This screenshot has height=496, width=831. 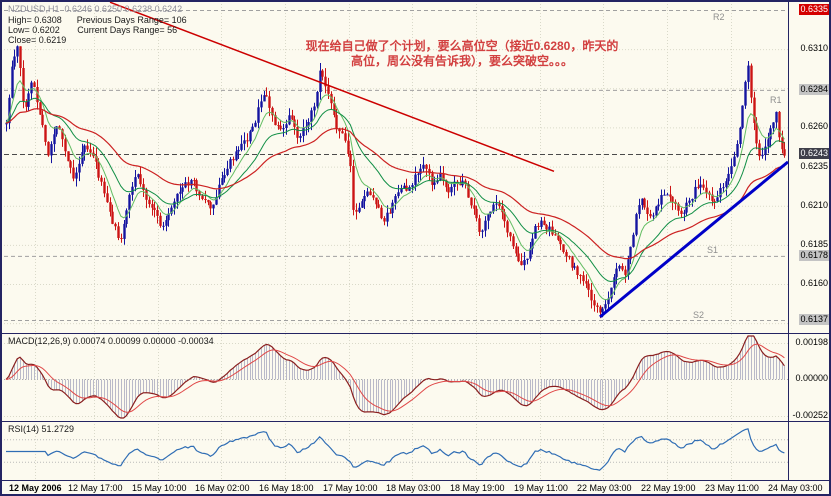 I want to click on time-axis-label: 18 May 19:00, so click(x=477, y=488).